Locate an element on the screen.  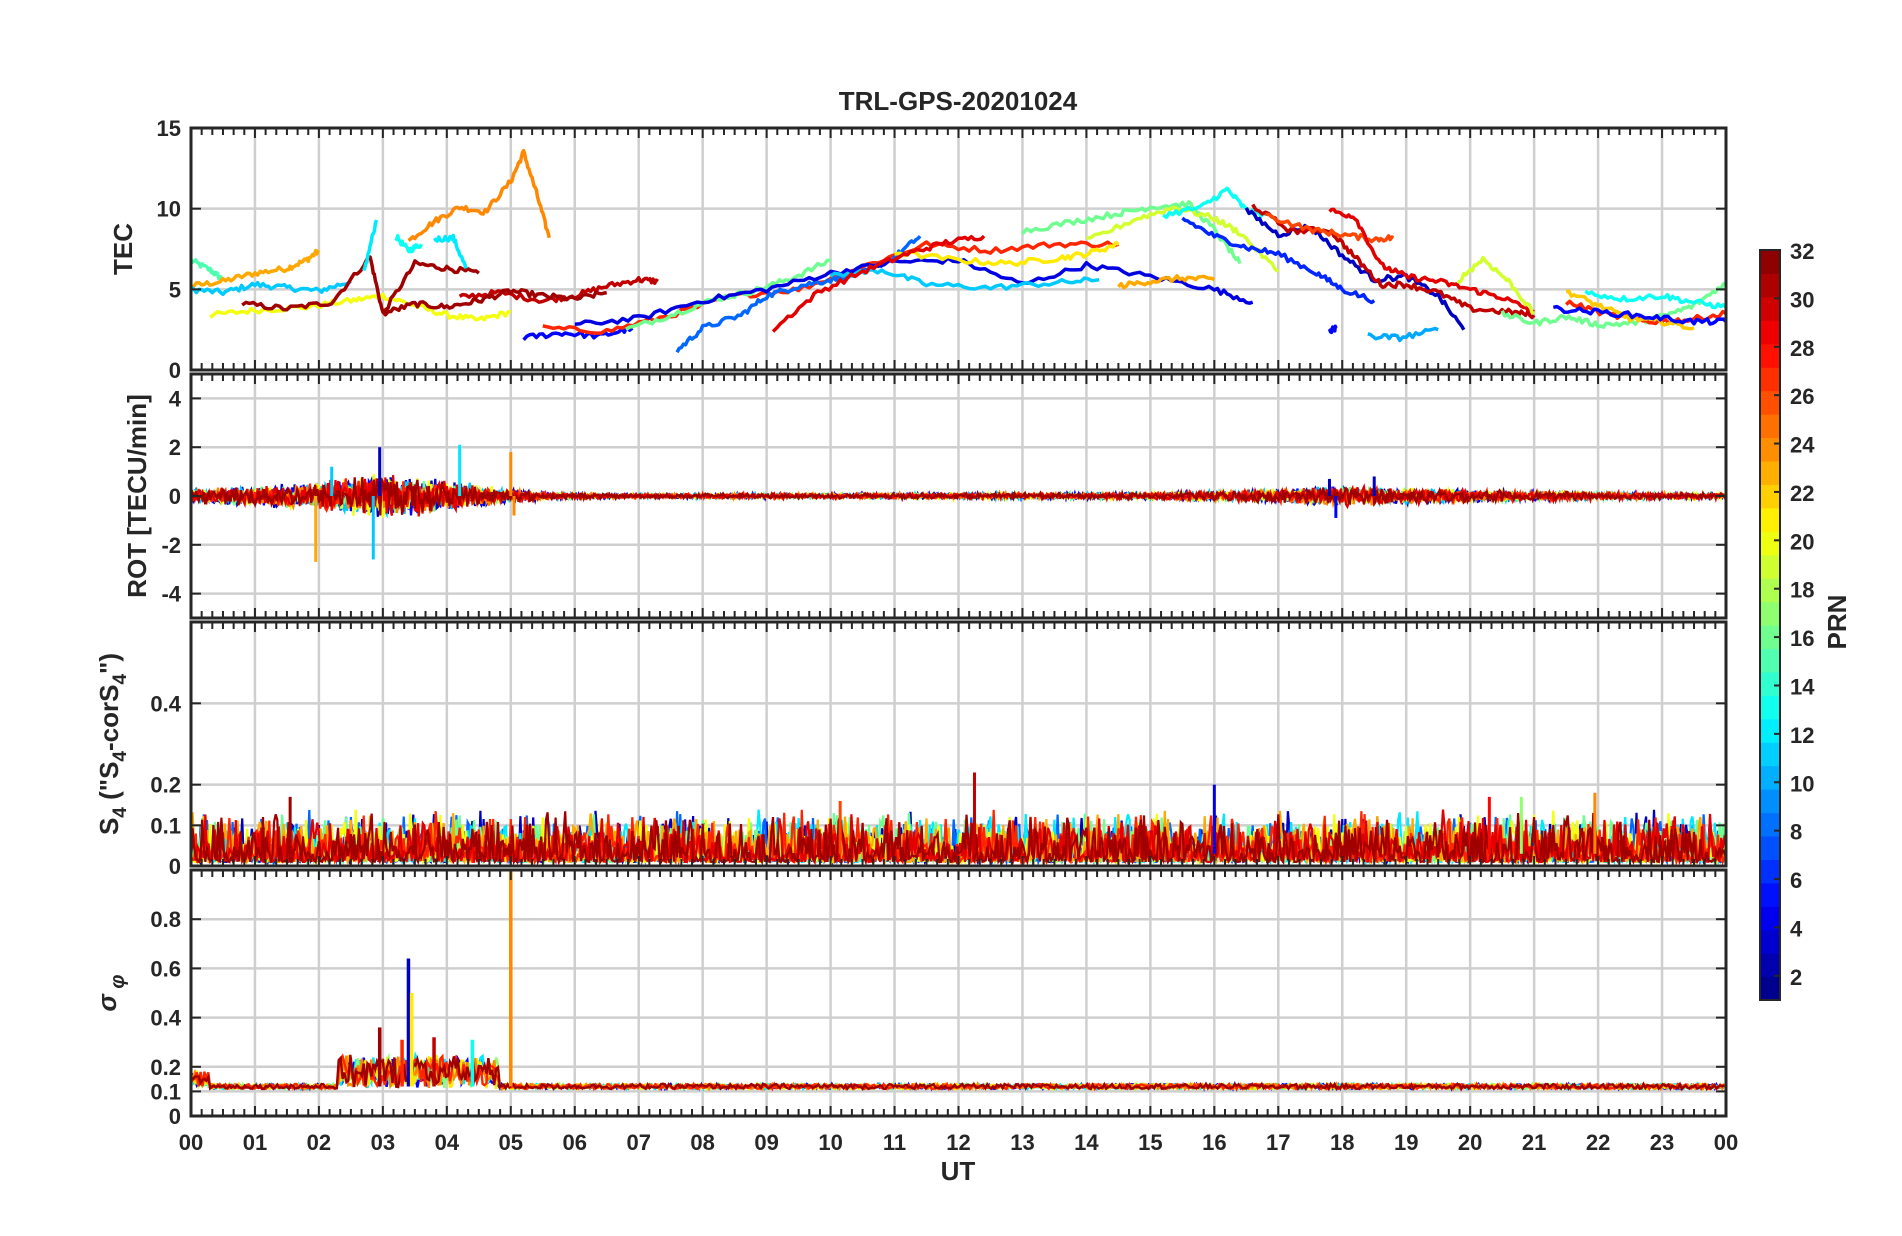
colorbar-tick-label: 22 is located at coordinates (1802, 493).